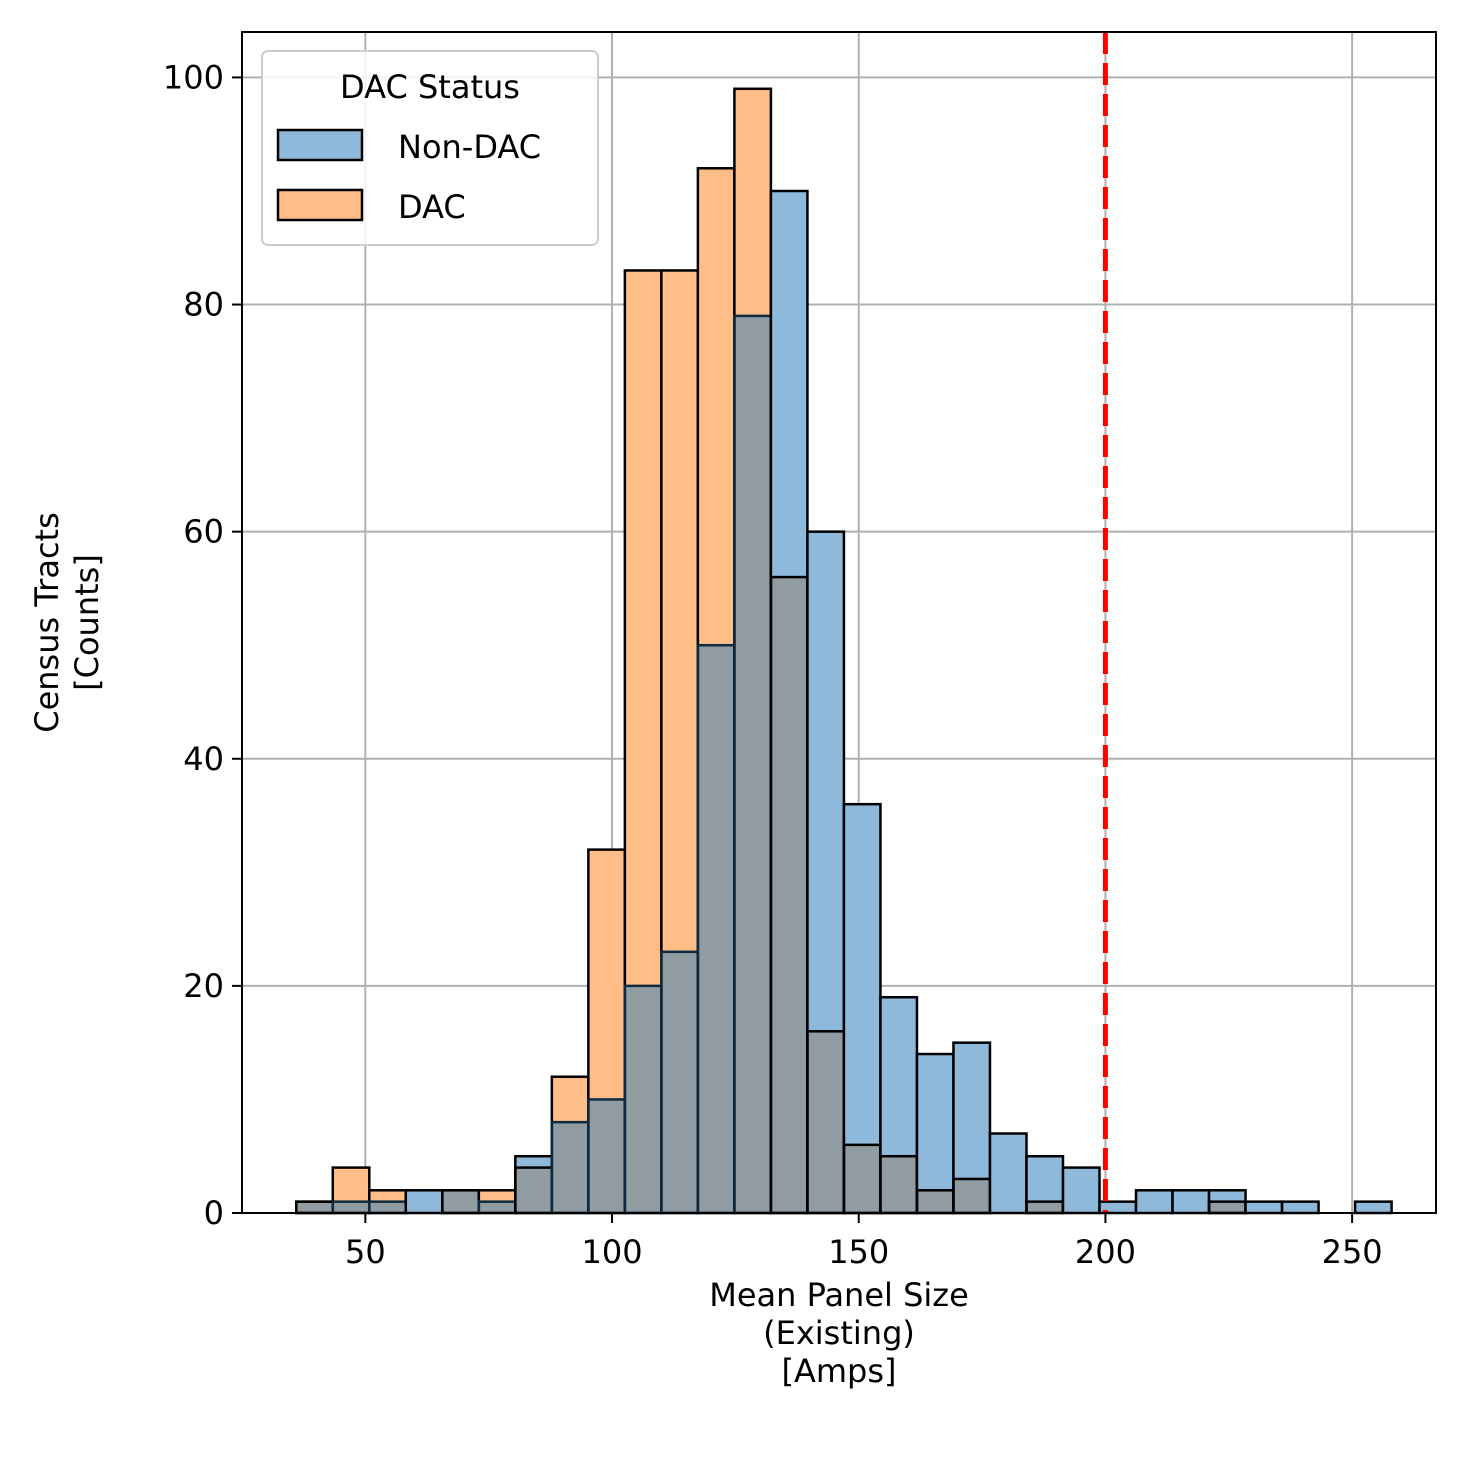 This screenshot has height=1461, width=1465. What do you see at coordinates (1352, 1252) in the screenshot?
I see `x-tick-label: 250` at bounding box center [1352, 1252].